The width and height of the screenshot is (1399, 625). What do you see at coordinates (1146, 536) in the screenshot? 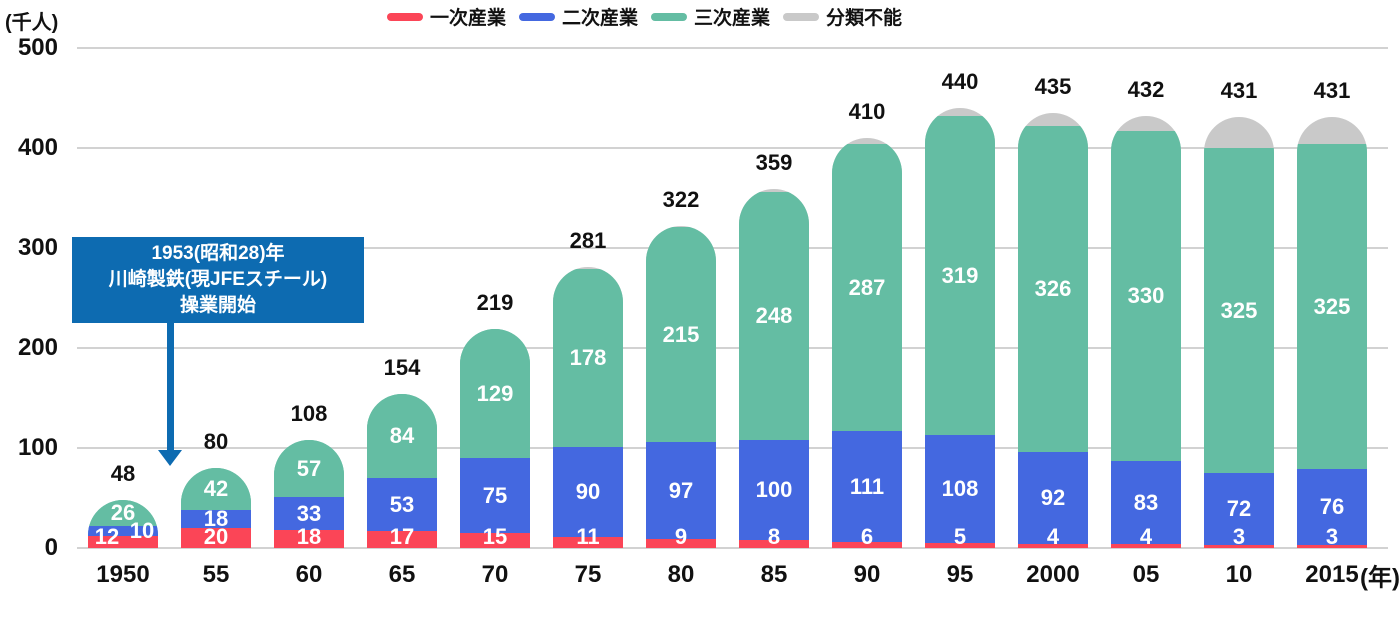
I see `value-label-primary: 4` at bounding box center [1146, 536].